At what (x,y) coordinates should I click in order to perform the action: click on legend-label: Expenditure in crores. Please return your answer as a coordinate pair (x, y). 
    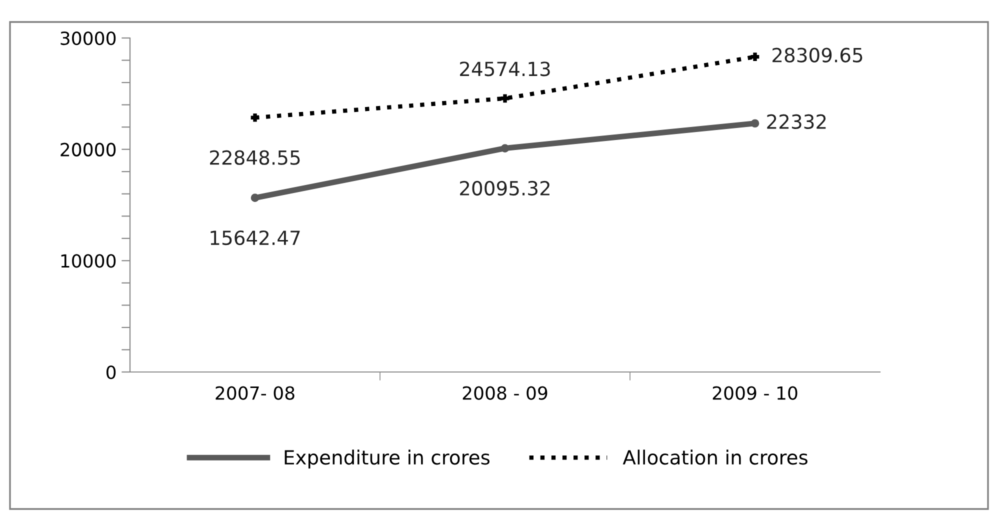
    Looking at the image, I should click on (387, 459).